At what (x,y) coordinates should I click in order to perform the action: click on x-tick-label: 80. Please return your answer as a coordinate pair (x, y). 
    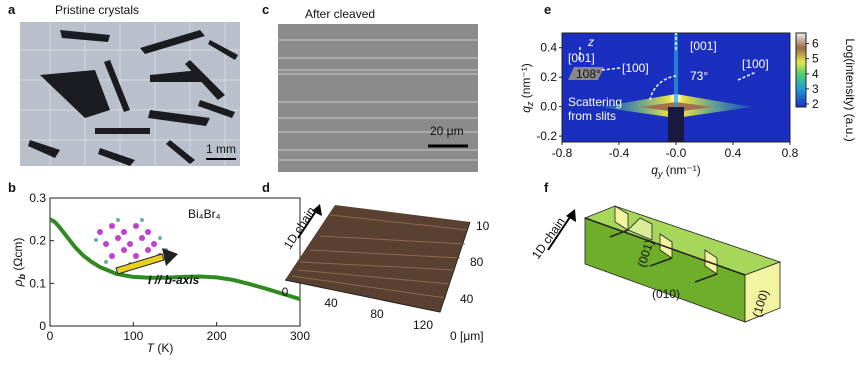
    Looking at the image, I should click on (377, 314).